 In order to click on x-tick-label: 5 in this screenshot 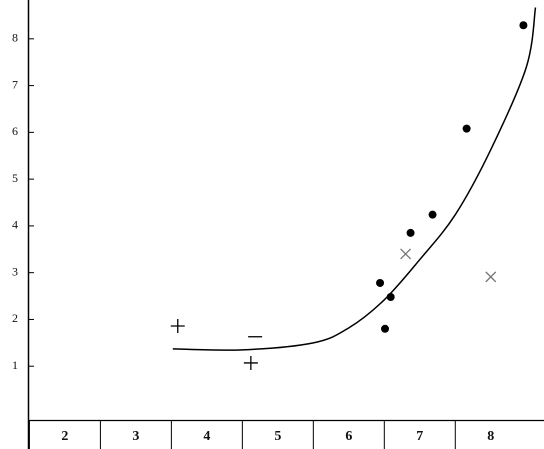, I will do `click(277, 436)`.